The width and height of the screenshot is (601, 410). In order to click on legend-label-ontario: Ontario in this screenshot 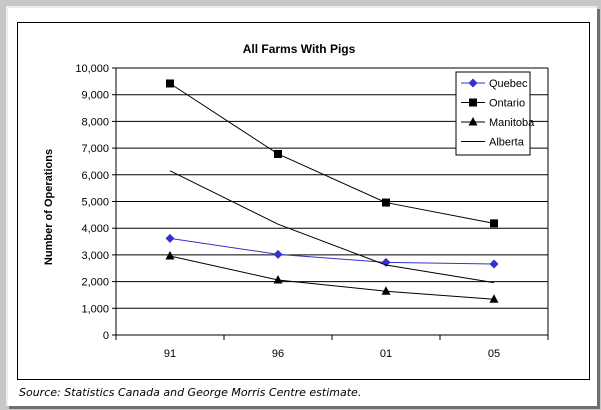, I will do `click(507, 104)`.